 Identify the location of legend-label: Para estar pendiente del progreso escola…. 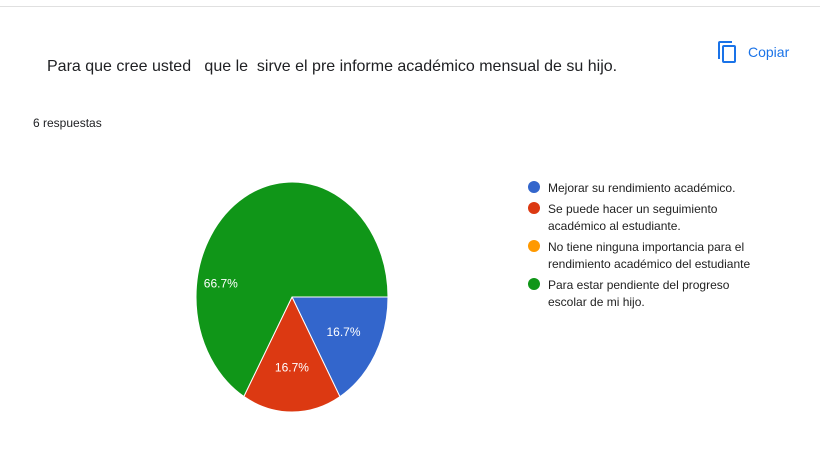
(639, 293).